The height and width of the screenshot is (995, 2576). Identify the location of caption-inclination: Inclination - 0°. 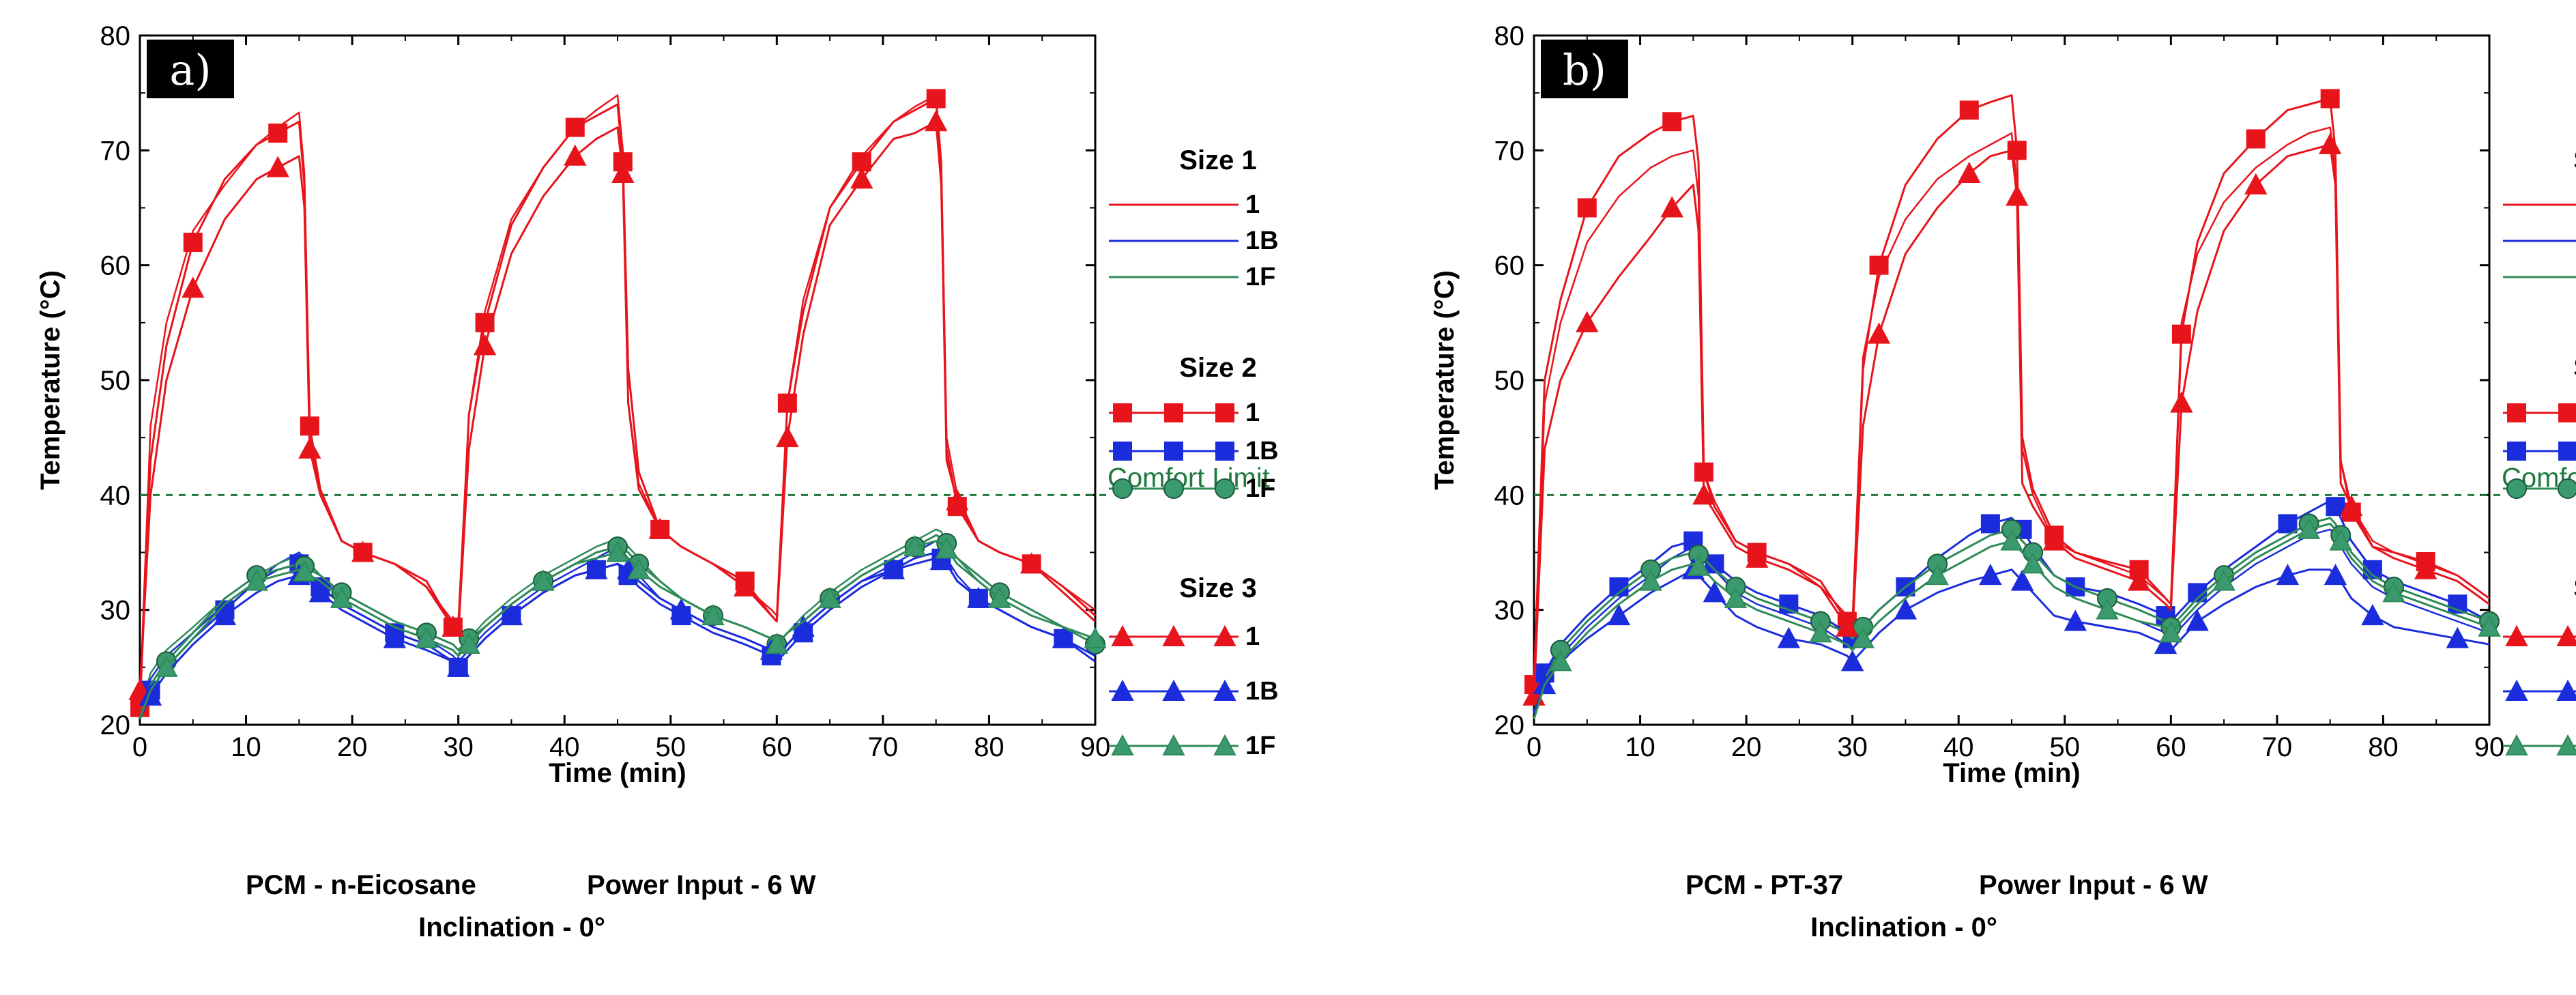
(511, 927).